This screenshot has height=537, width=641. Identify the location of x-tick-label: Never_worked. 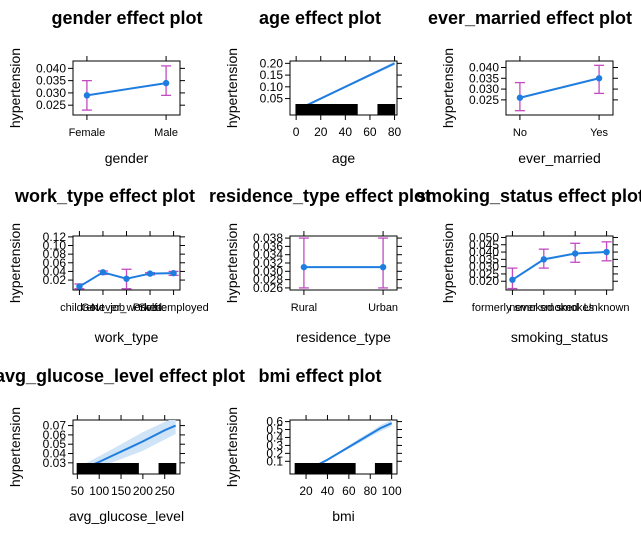
(126, 308).